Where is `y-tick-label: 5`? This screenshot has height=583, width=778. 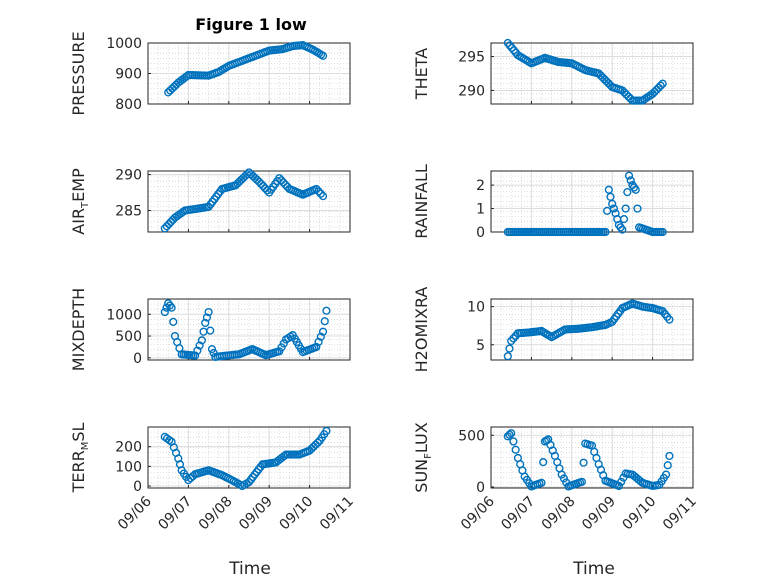 y-tick-label: 5 is located at coordinates (480, 346).